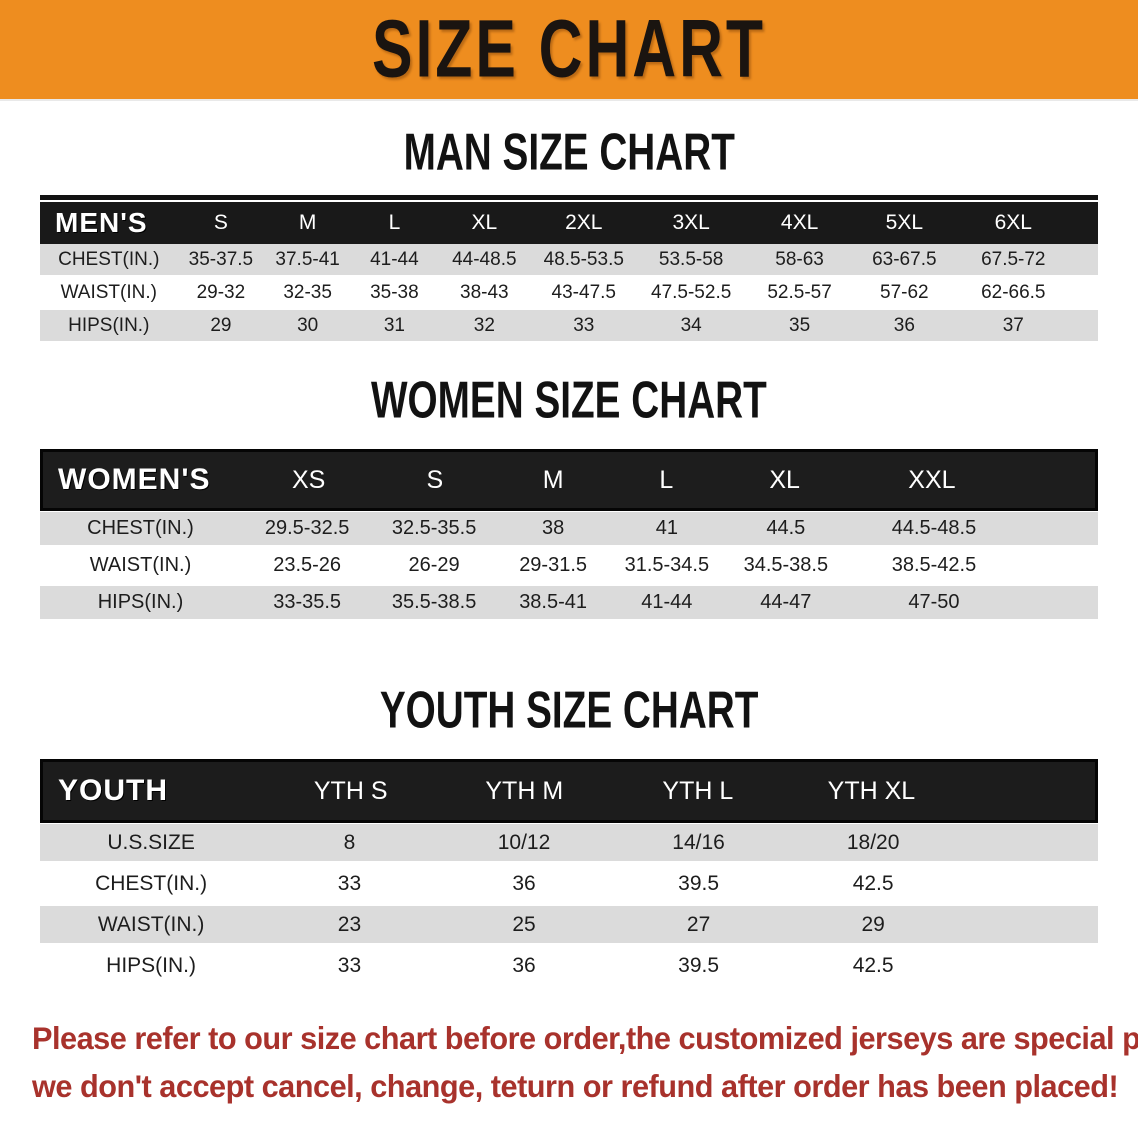  Describe the element at coordinates (434, 565) in the screenshot. I see `value-cell: 26-29` at that location.